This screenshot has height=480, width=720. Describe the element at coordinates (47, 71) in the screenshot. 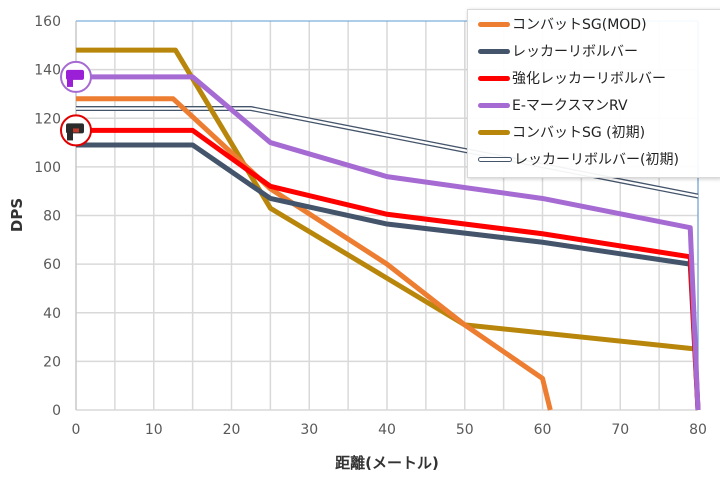

I see `y-tick-label: 140` at that location.